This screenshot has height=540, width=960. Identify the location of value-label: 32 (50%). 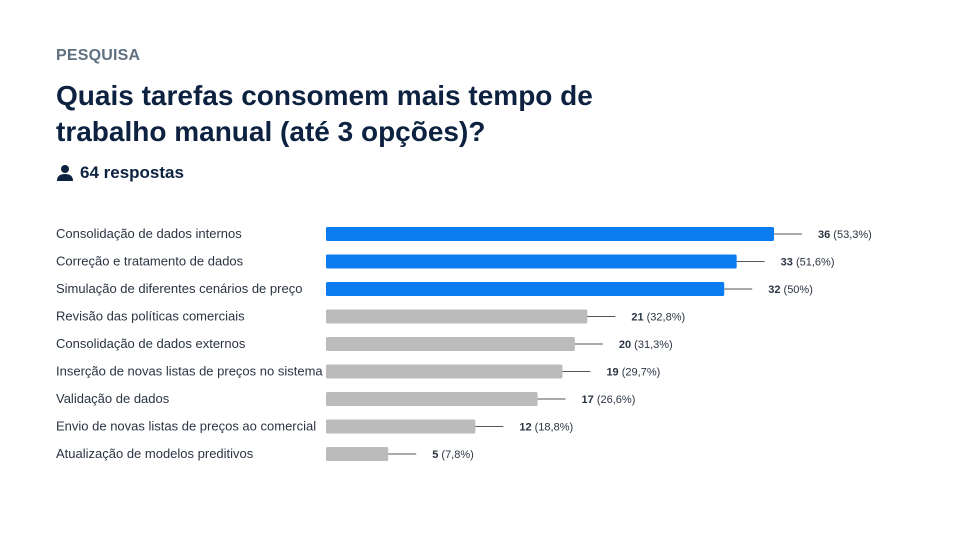
(790, 290).